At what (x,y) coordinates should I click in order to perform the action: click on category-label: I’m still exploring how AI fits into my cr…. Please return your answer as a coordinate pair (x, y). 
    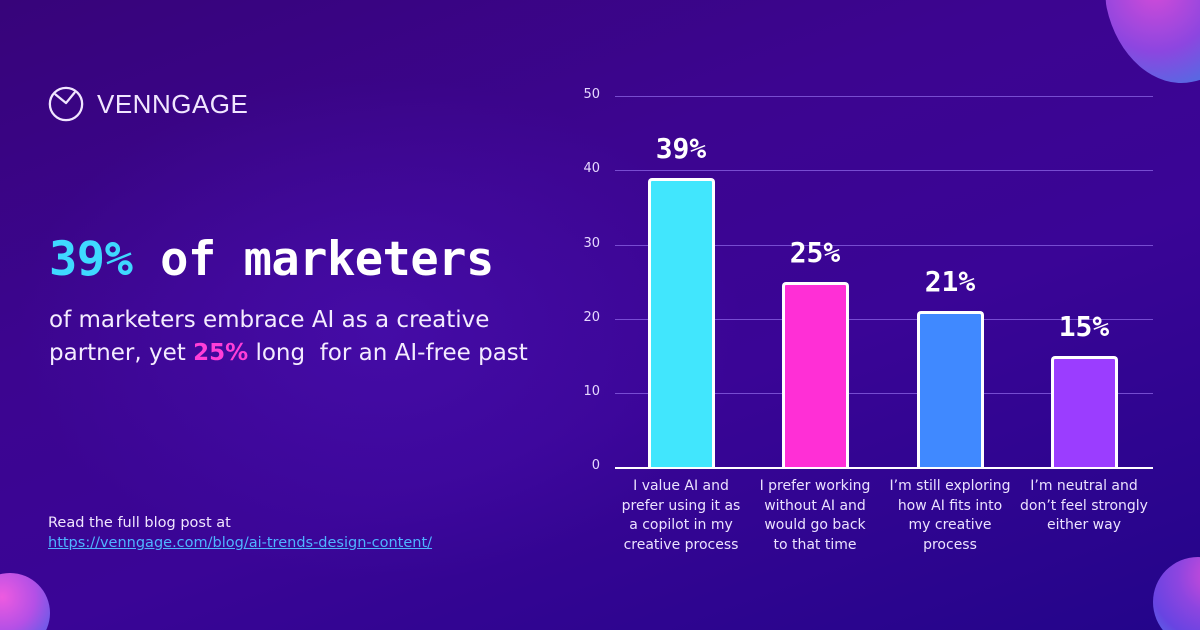
    Looking at the image, I should click on (950, 515).